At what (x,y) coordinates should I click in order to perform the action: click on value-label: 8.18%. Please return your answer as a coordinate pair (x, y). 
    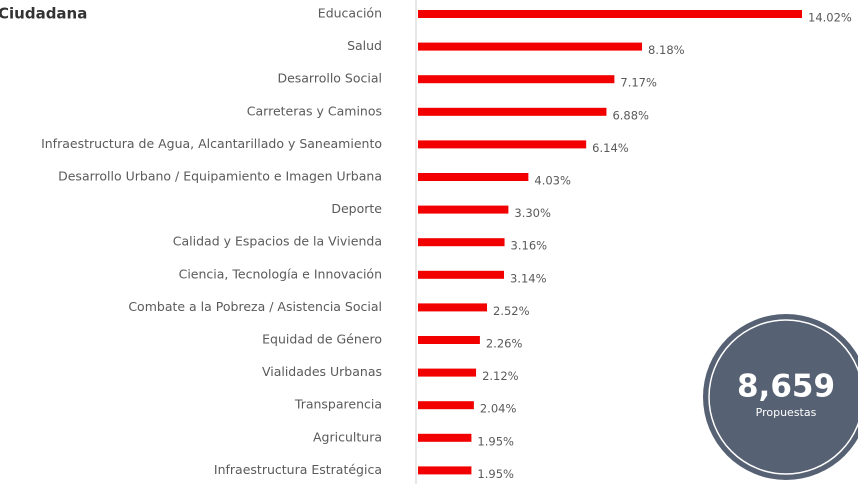
    Looking at the image, I should click on (666, 50).